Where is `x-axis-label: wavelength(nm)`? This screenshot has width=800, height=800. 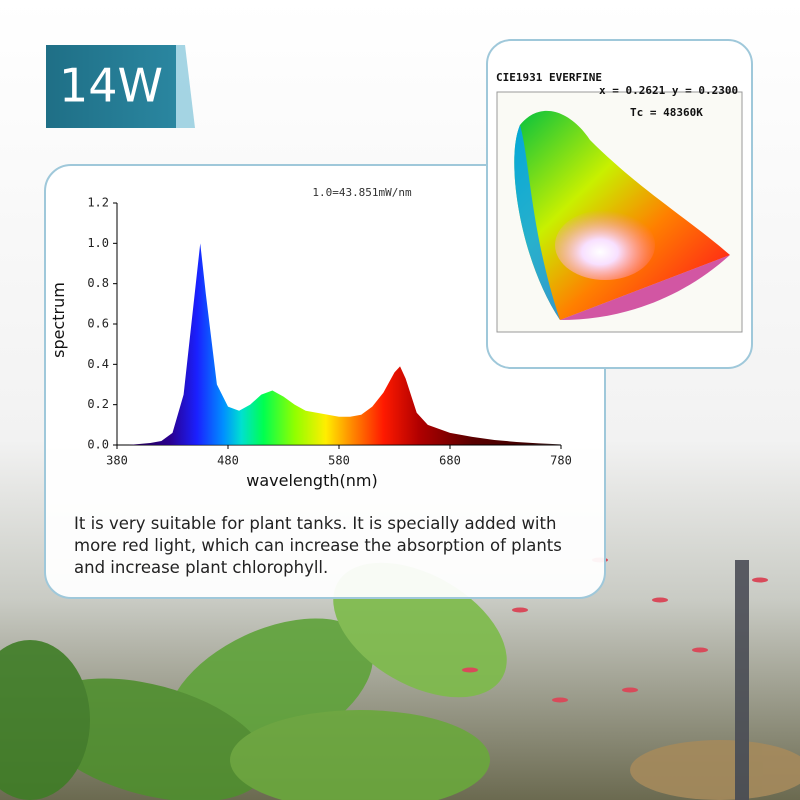
x-axis-label: wavelength(nm) is located at coordinates (311, 480).